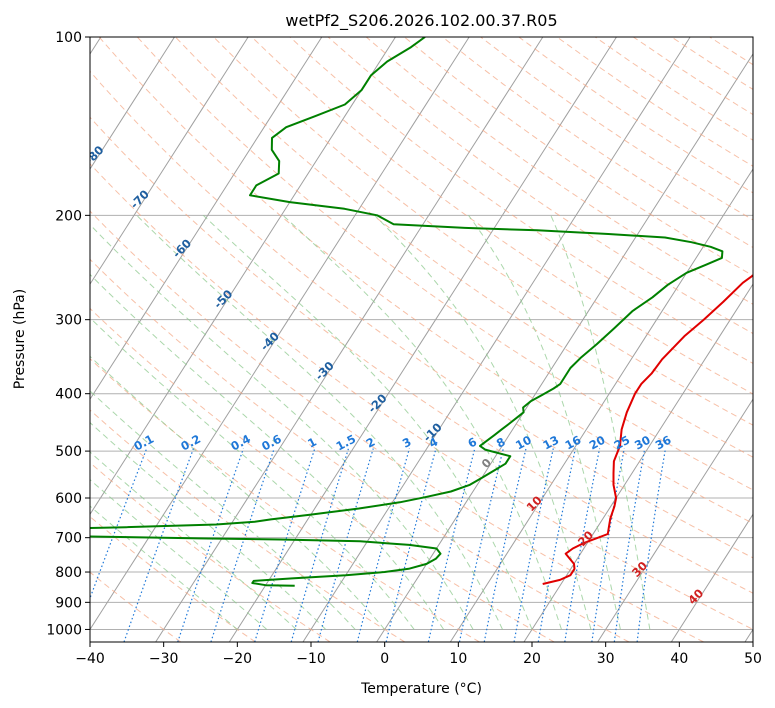  I want to click on x-tick-label: 0, so click(384, 659).